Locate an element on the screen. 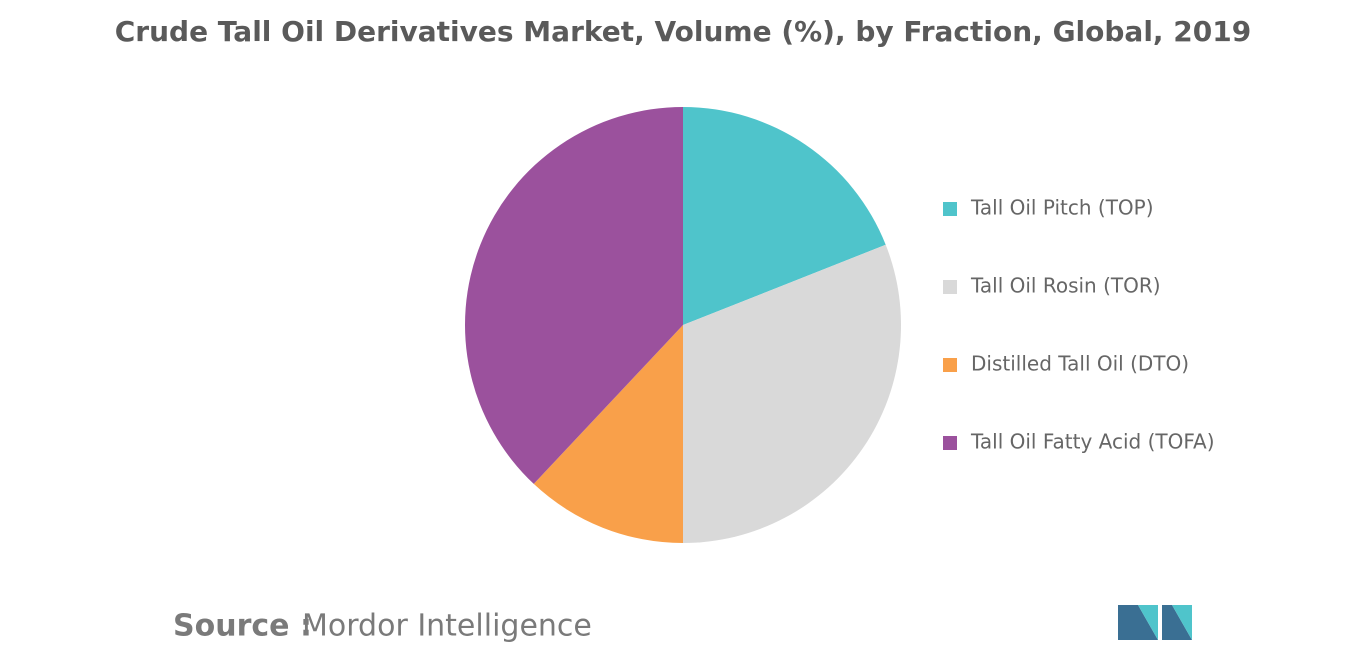 Image resolution: width=1366 pixels, height=655 pixels. source: Mordor Intelligence is located at coordinates (447, 626).